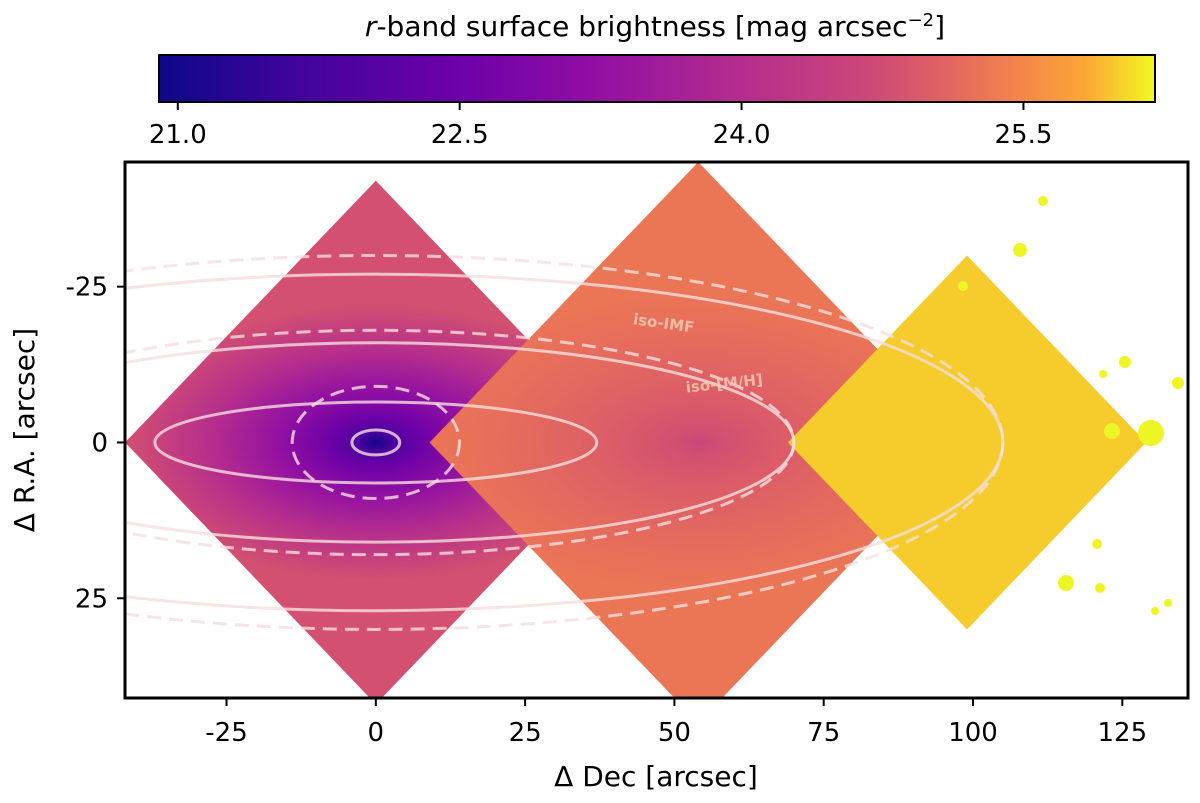 The height and width of the screenshot is (803, 1200). Describe the element at coordinates (657, 78) in the screenshot. I see `colorbar-gradient` at that location.